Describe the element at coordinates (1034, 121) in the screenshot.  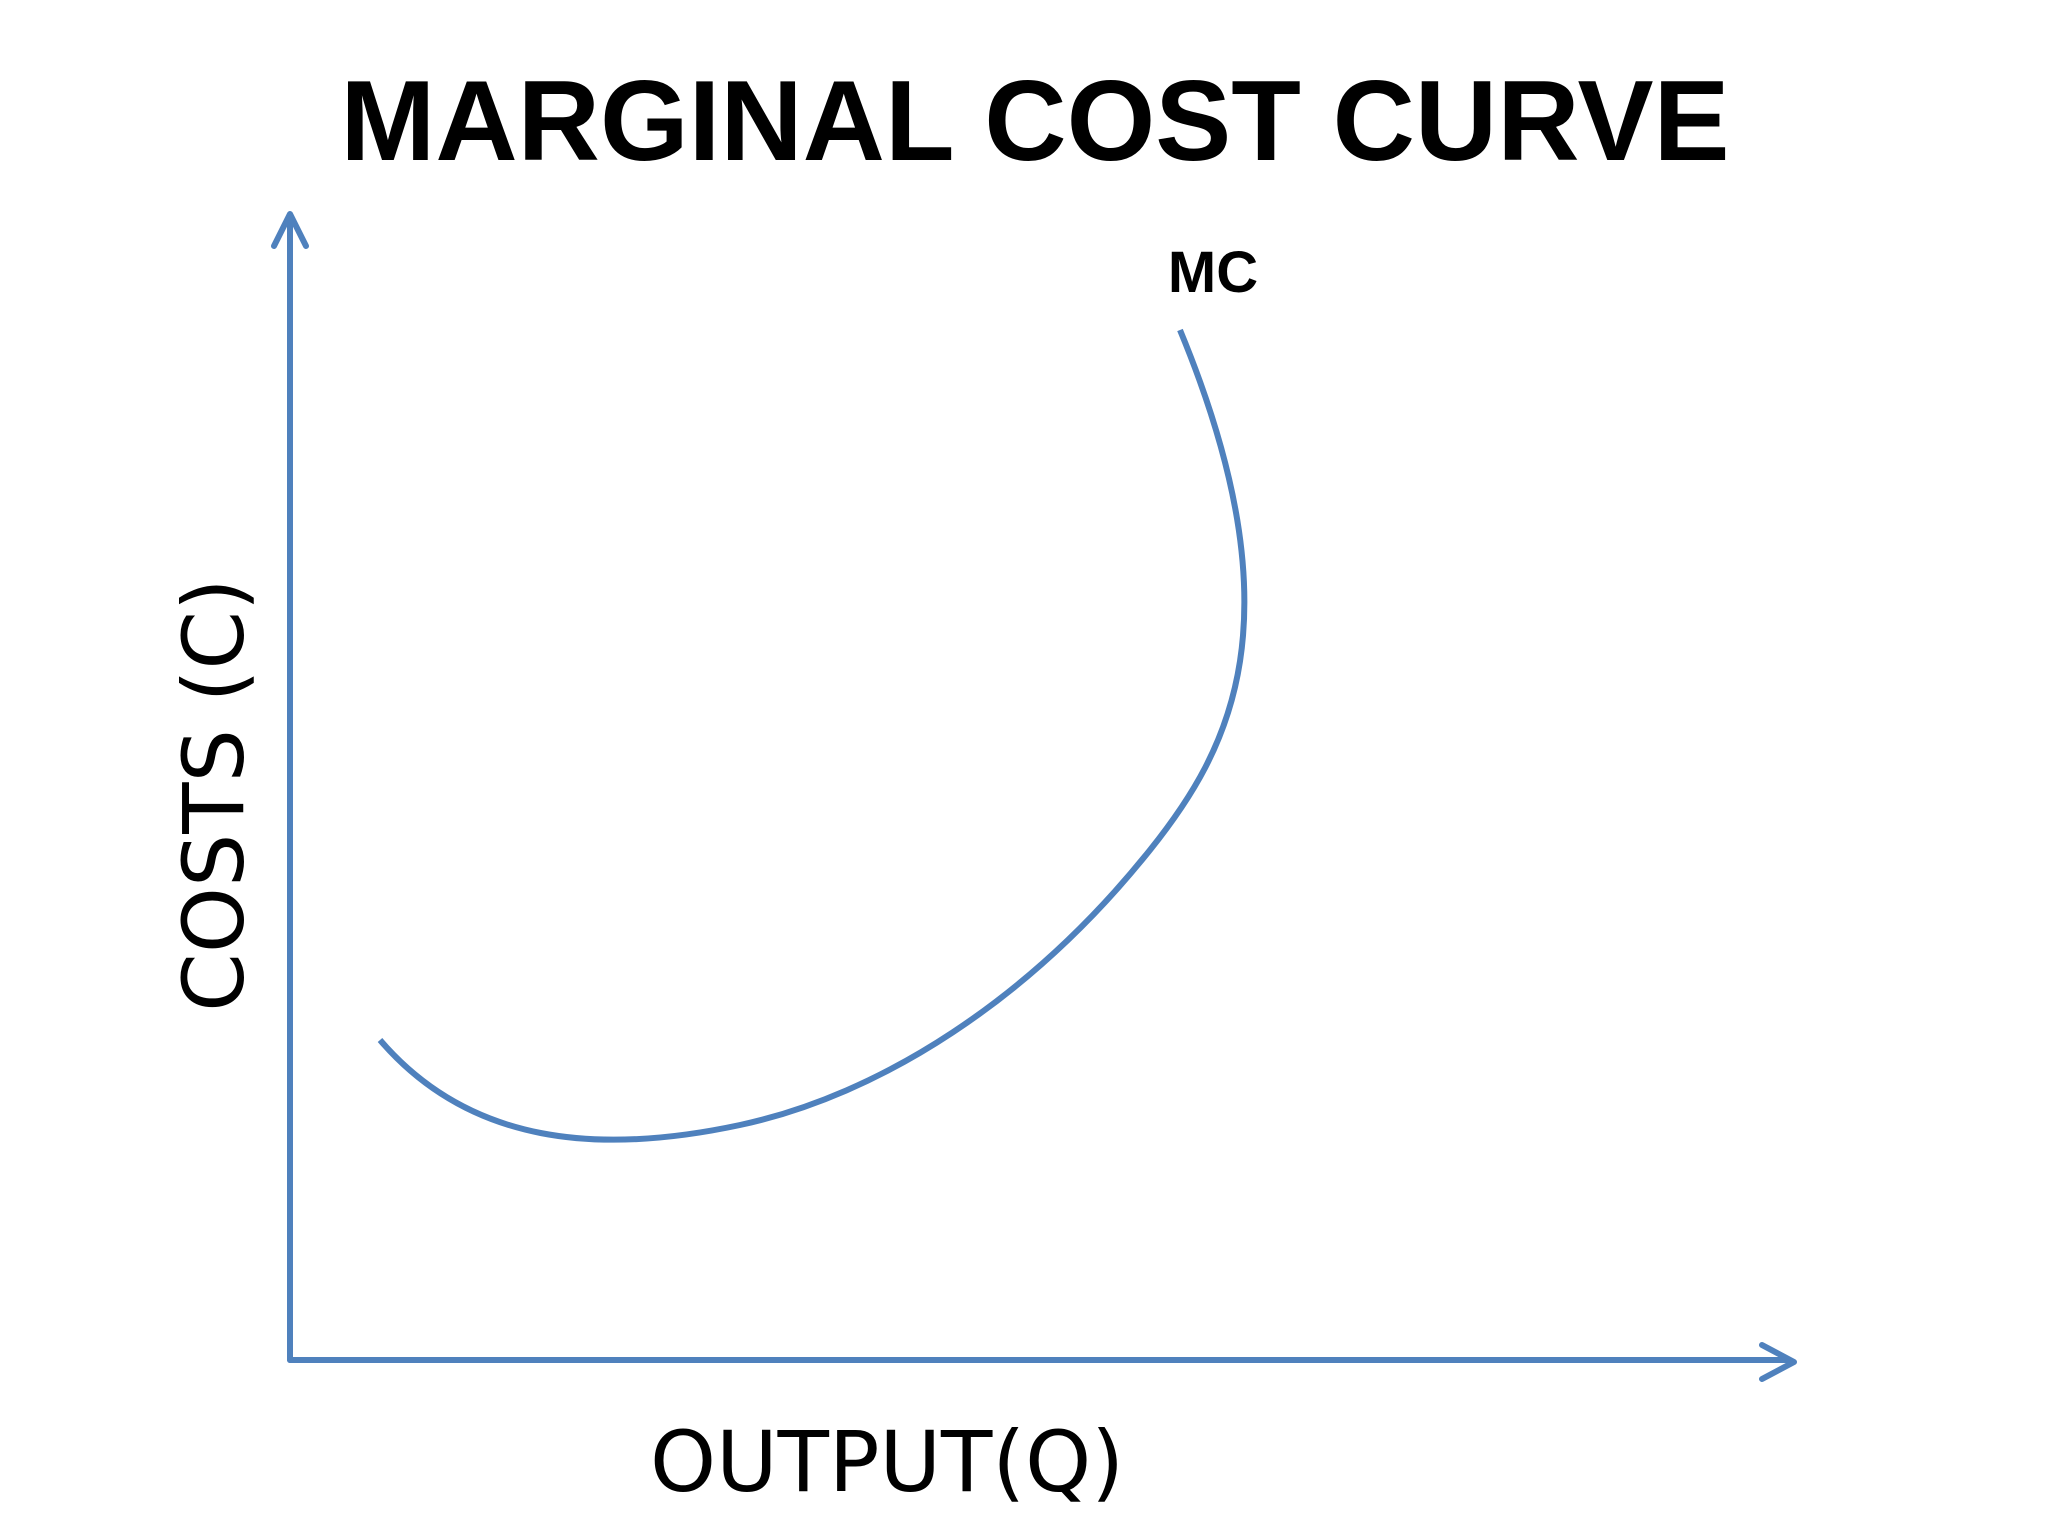
I see `diagram-title: MARGINAL COST CURVE` at that location.